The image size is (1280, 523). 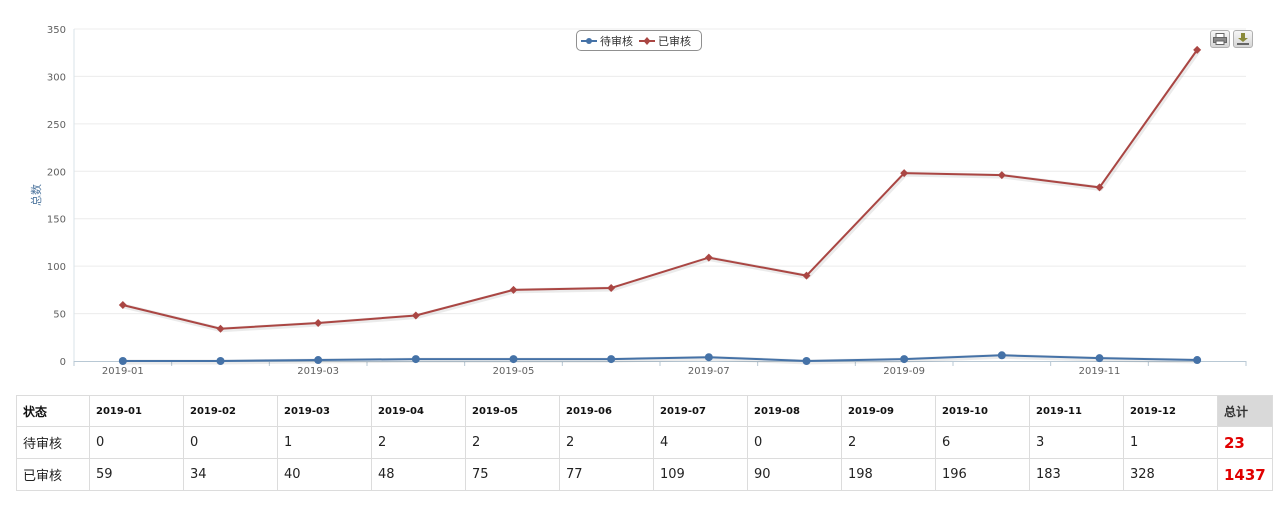 What do you see at coordinates (56, 30) in the screenshot?
I see `y-tick-label: 350` at bounding box center [56, 30].